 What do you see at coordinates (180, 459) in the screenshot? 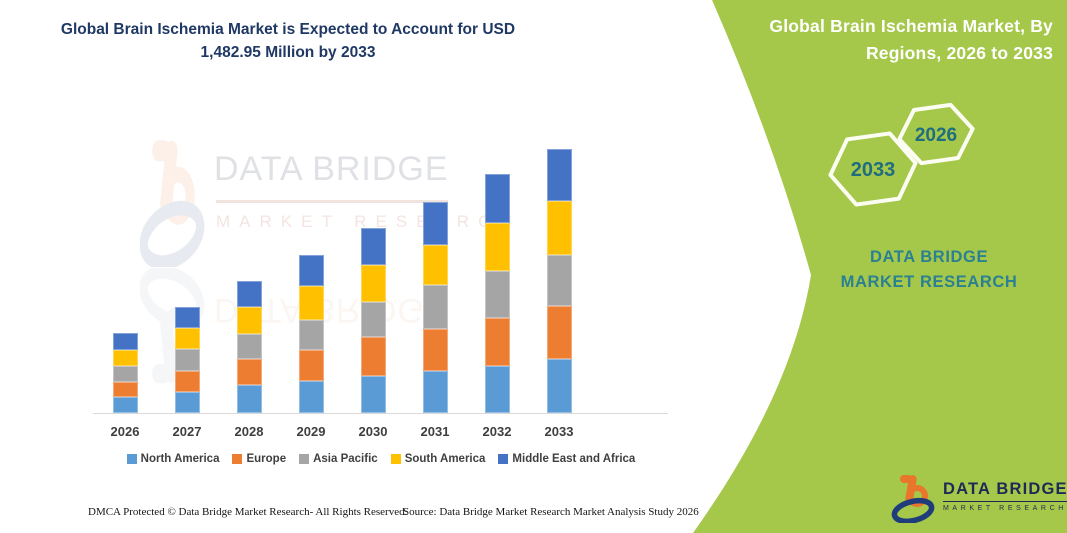
I see `legend-label: North America` at bounding box center [180, 459].